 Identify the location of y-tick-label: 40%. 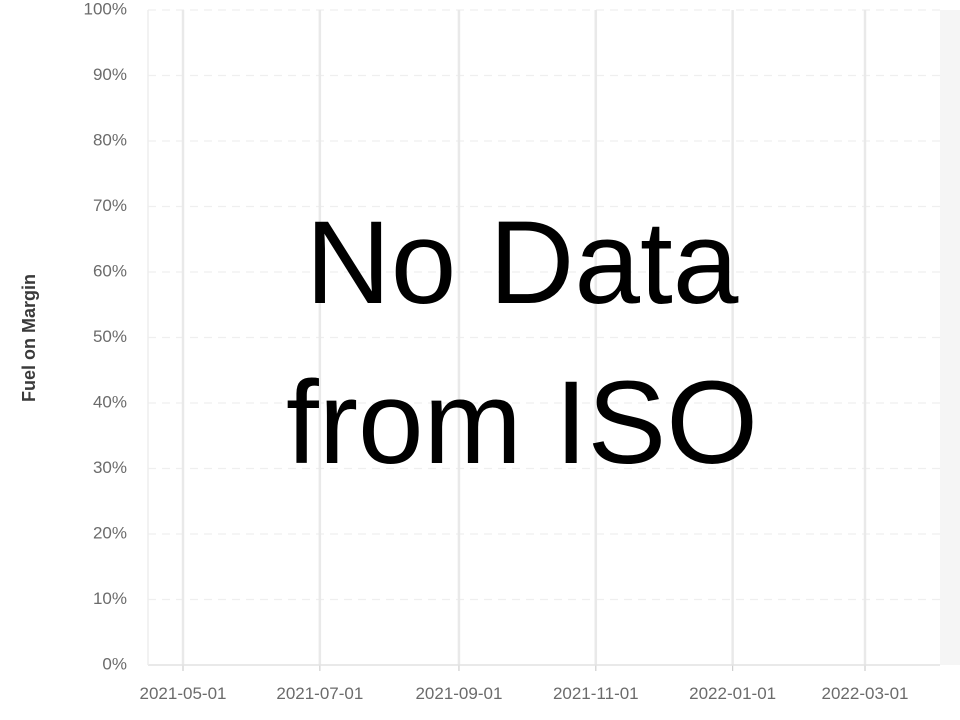
(110, 401).